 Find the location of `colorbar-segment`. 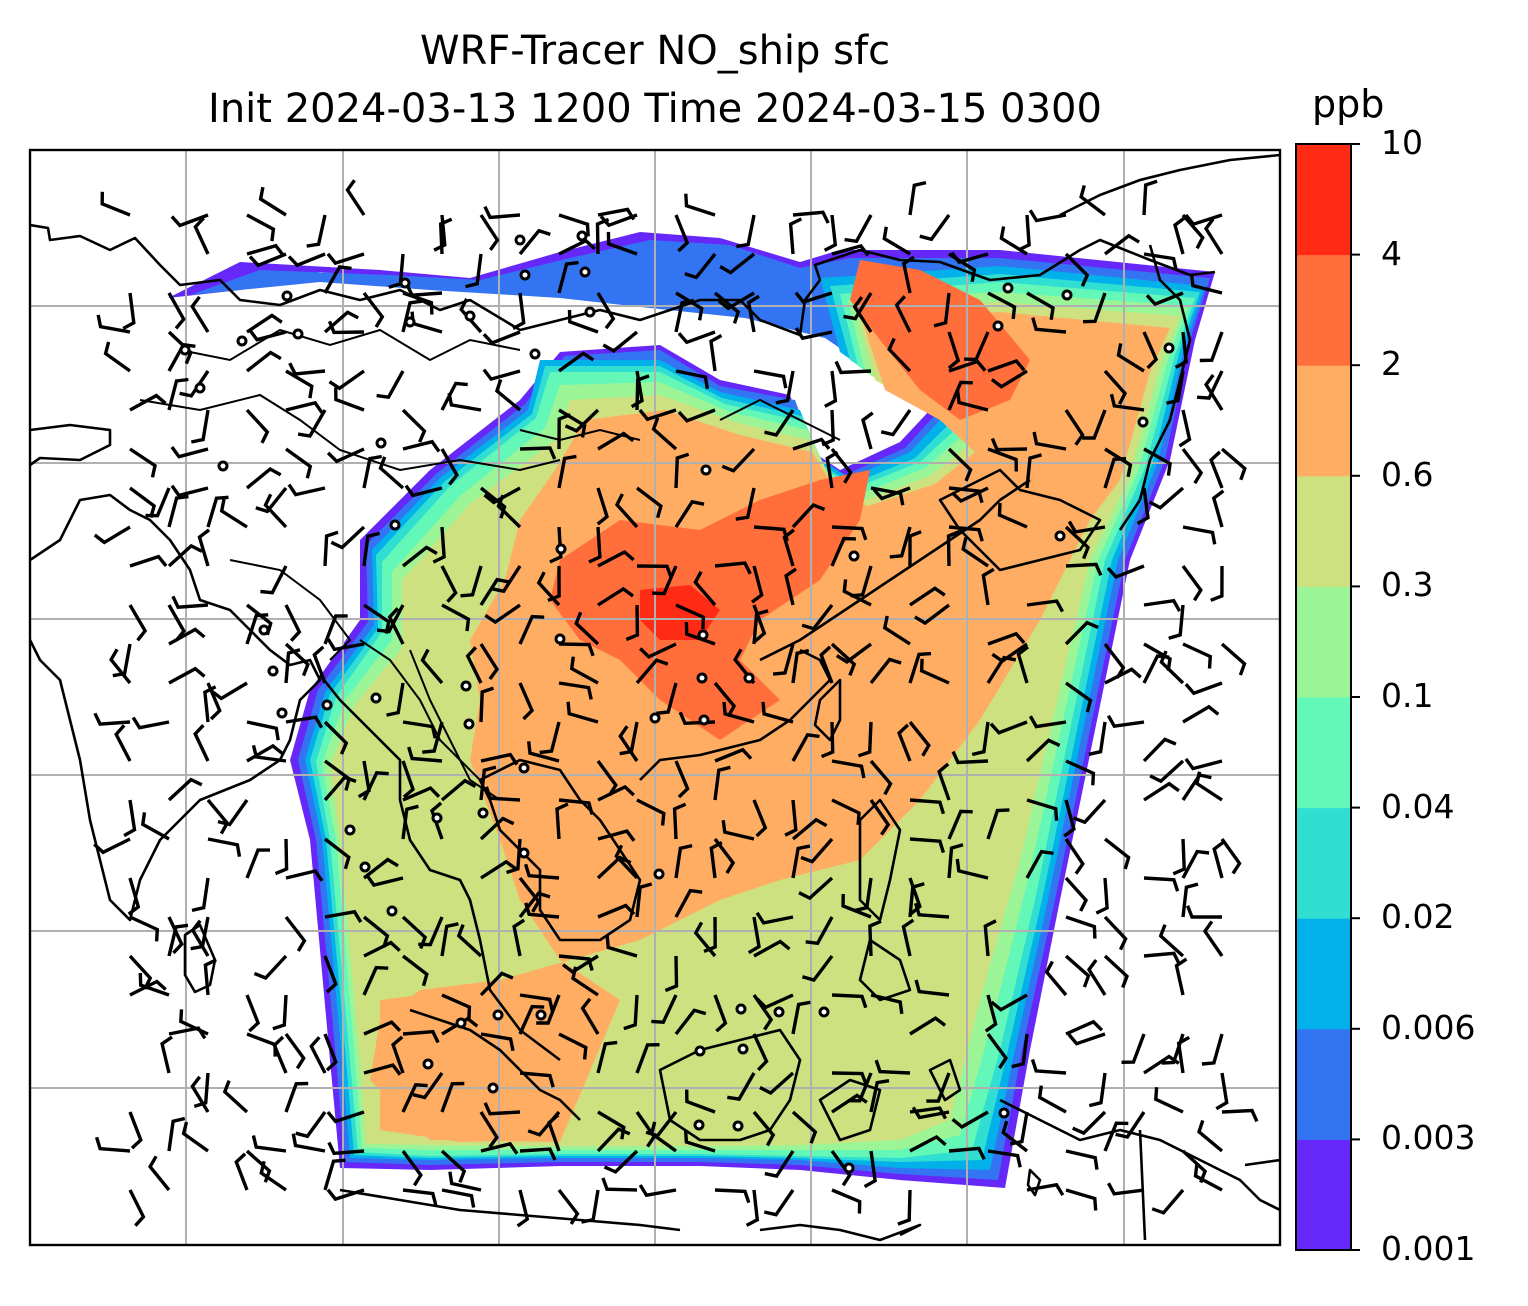

colorbar-segment is located at coordinates (1323, 753).